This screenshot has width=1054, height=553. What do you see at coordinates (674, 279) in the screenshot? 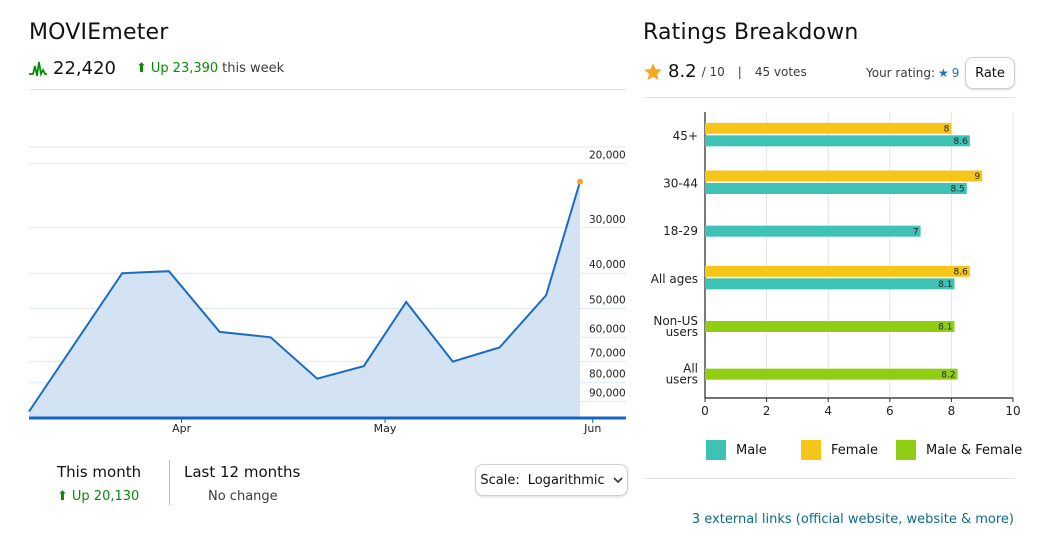
I see `category-label: All ages` at bounding box center [674, 279].